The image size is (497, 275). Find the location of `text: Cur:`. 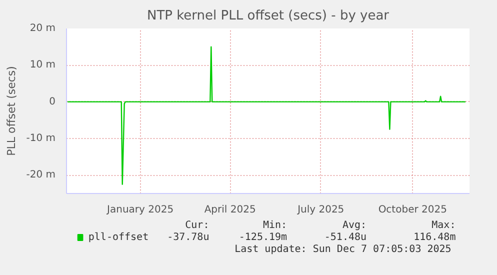

text: Cur: is located at coordinates (197, 225).